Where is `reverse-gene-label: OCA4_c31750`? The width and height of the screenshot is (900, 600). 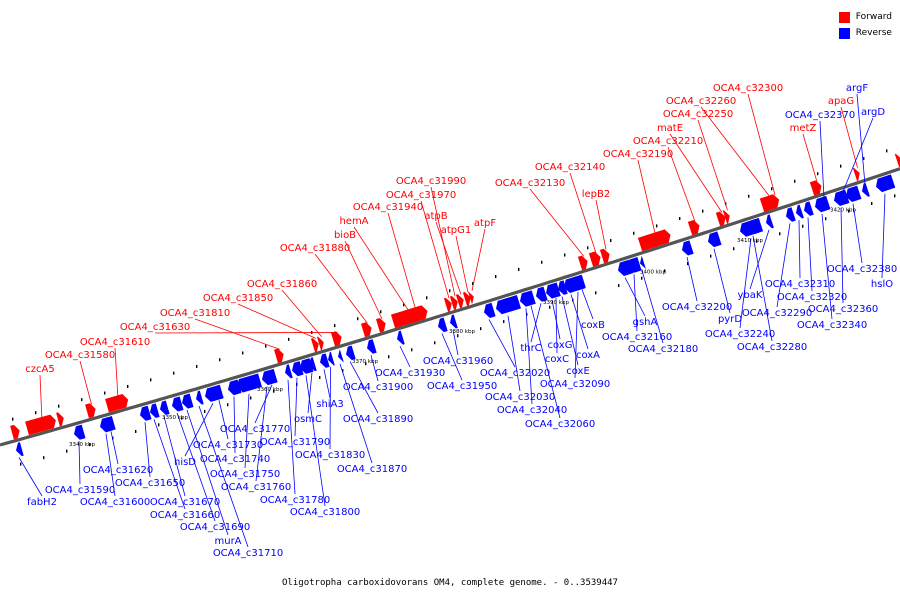
reverse-gene-label: OCA4_c31750 is located at coordinates (245, 474).